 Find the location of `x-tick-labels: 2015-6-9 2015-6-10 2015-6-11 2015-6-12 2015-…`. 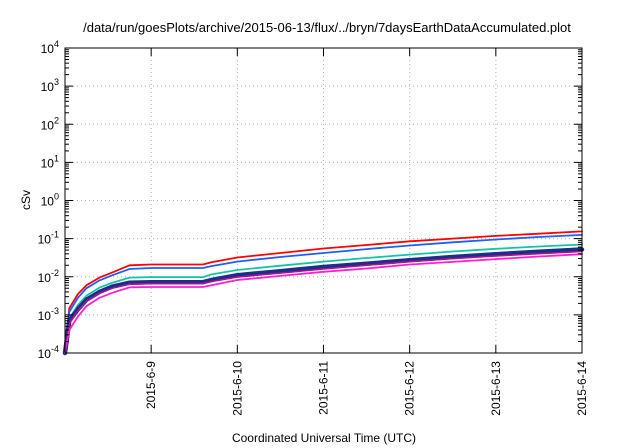

x-tick-labels: 2015-6-9 2015-6-10 2015-6-11 2015-6-12 2015-… is located at coordinates (366, 388).